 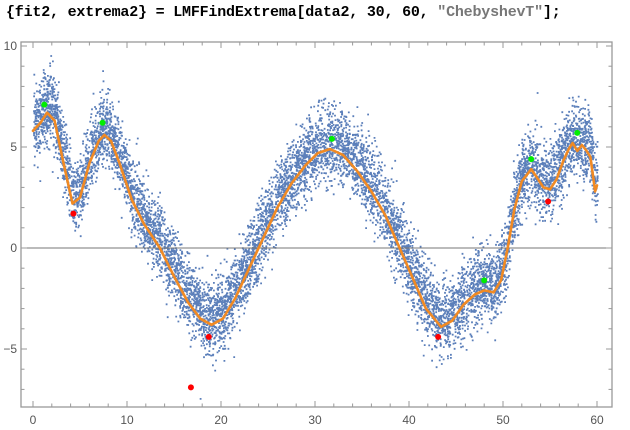 What do you see at coordinates (503, 420) in the screenshot?
I see `x-tick-label: 50` at bounding box center [503, 420].